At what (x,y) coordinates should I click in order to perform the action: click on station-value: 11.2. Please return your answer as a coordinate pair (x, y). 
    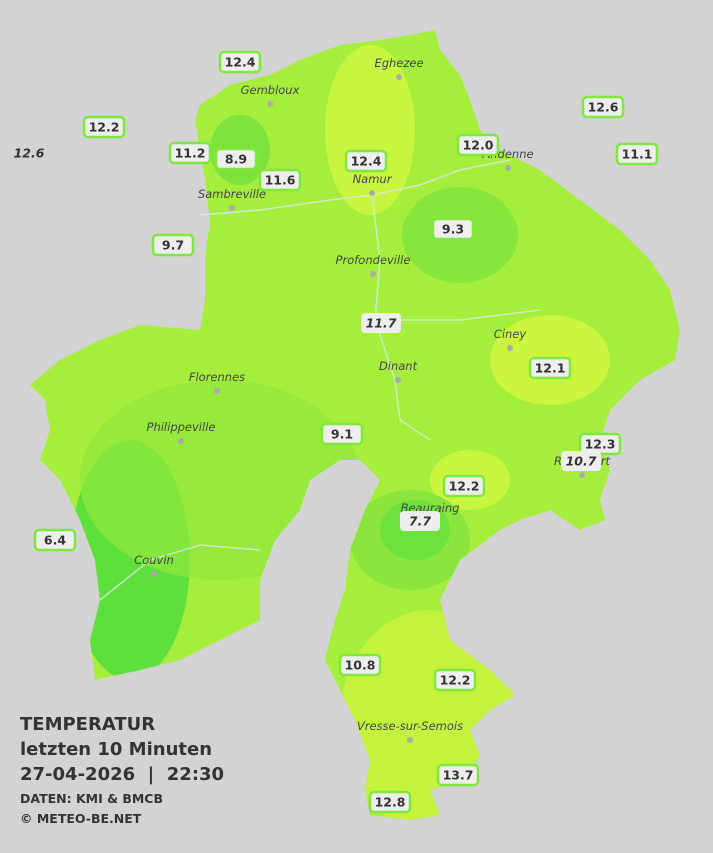
    Looking at the image, I should click on (190, 153).